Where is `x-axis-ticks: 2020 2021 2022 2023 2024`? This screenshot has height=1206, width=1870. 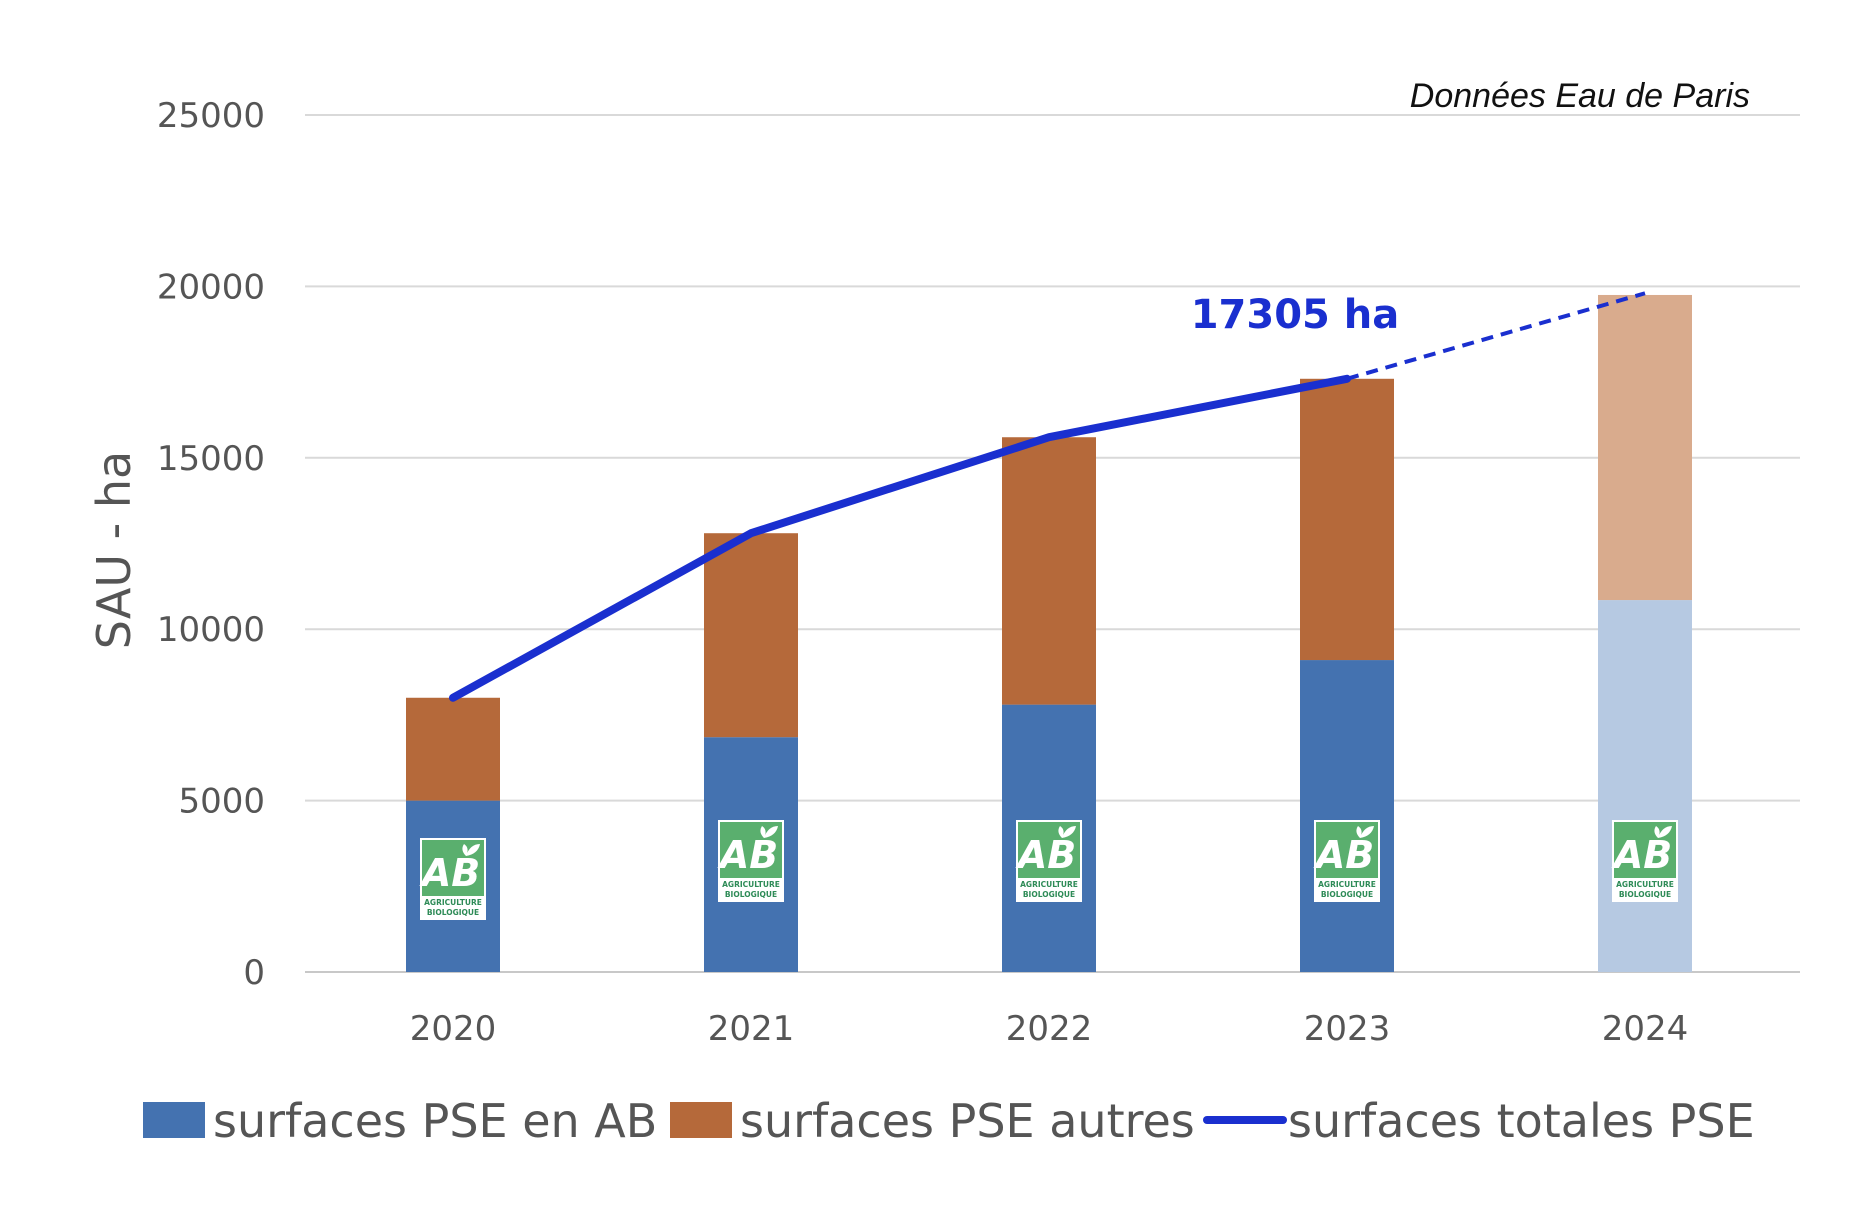 x-axis-ticks: 2020 2021 2022 2023 2024 is located at coordinates (1049, 1029).